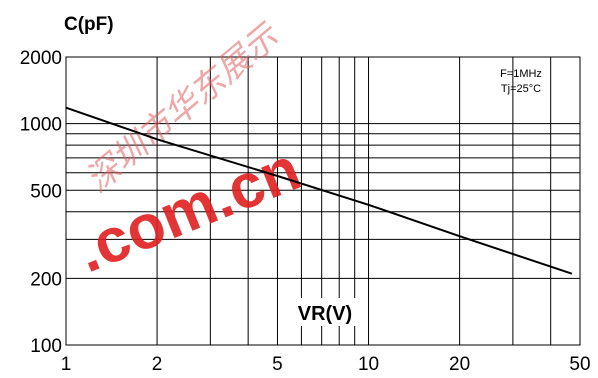 The image size is (598, 378). I want to click on y-tick-label: 2000, so click(41, 58).